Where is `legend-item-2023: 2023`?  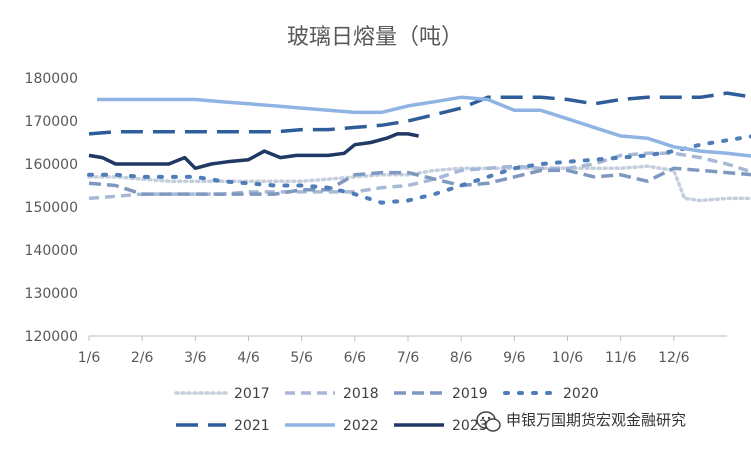
legend-item-2023: 2023 is located at coordinates (441, 426).